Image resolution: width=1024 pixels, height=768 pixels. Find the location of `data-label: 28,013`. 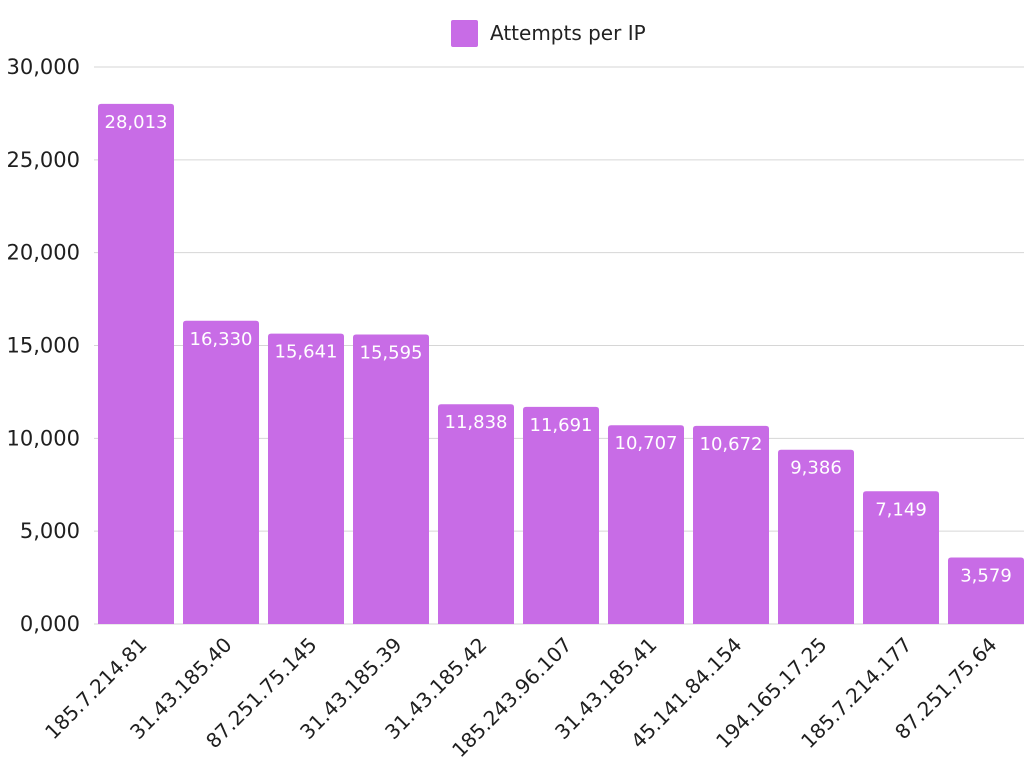

data-label: 28,013 is located at coordinates (136, 122).